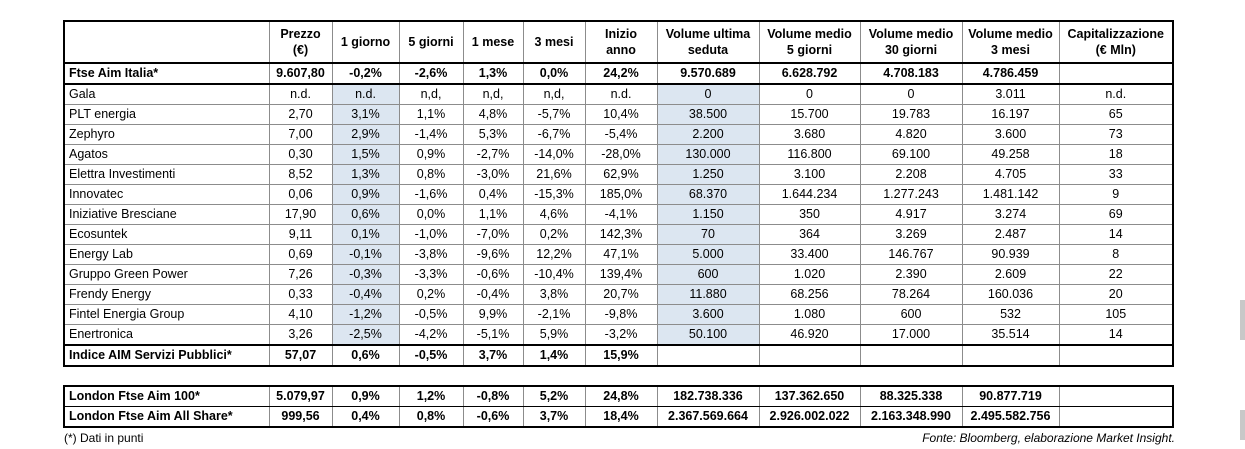 This screenshot has width=1245, height=449. I want to click on cell-value: 0,33, so click(300, 294).